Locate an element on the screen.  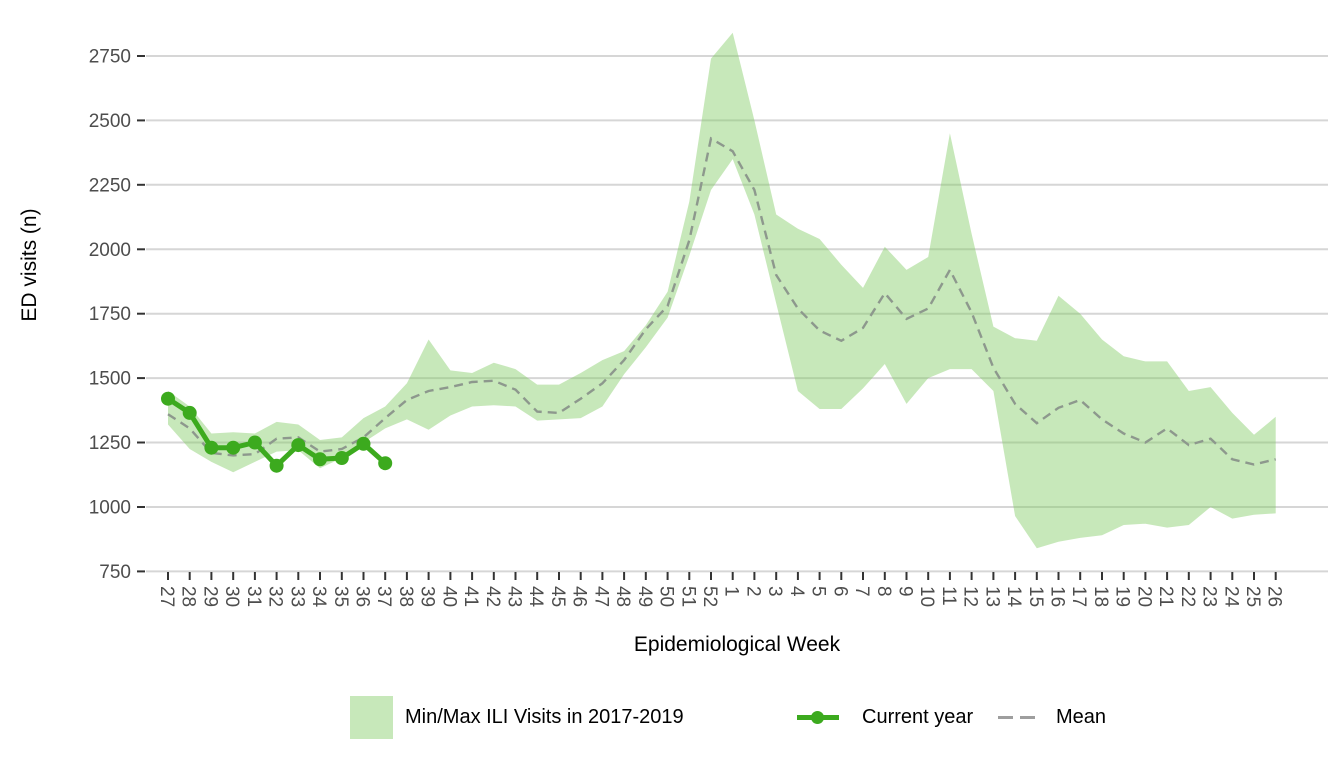
x-tick-label-50: 50 is located at coordinates (666, 596).